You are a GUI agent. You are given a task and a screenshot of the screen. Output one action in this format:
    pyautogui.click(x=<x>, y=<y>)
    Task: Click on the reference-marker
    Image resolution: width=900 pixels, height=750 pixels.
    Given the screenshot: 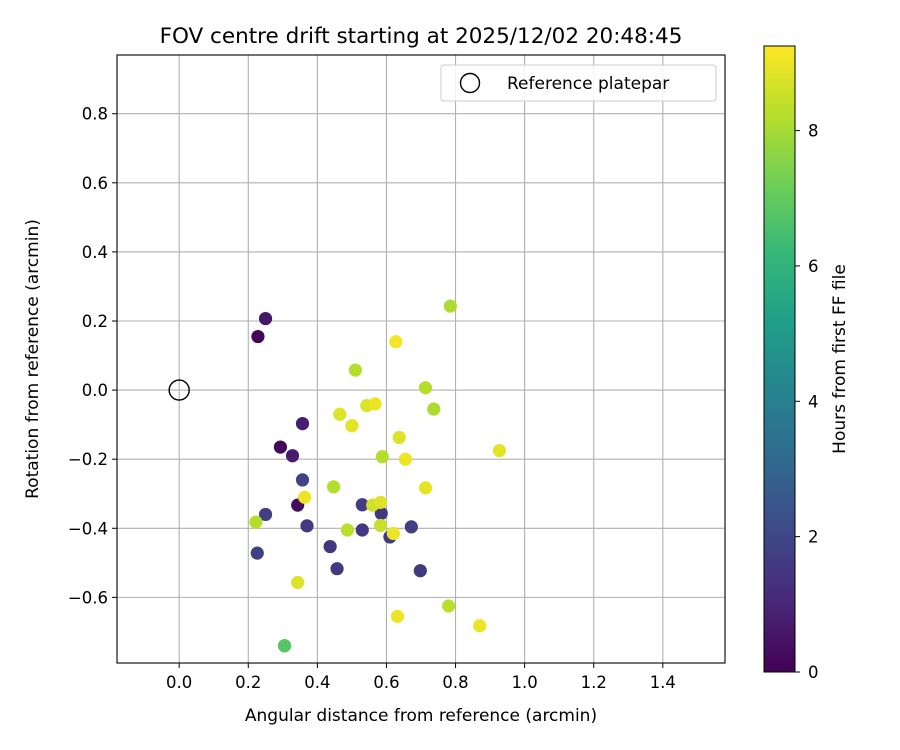 What is the action you would take?
    pyautogui.click(x=179, y=390)
    